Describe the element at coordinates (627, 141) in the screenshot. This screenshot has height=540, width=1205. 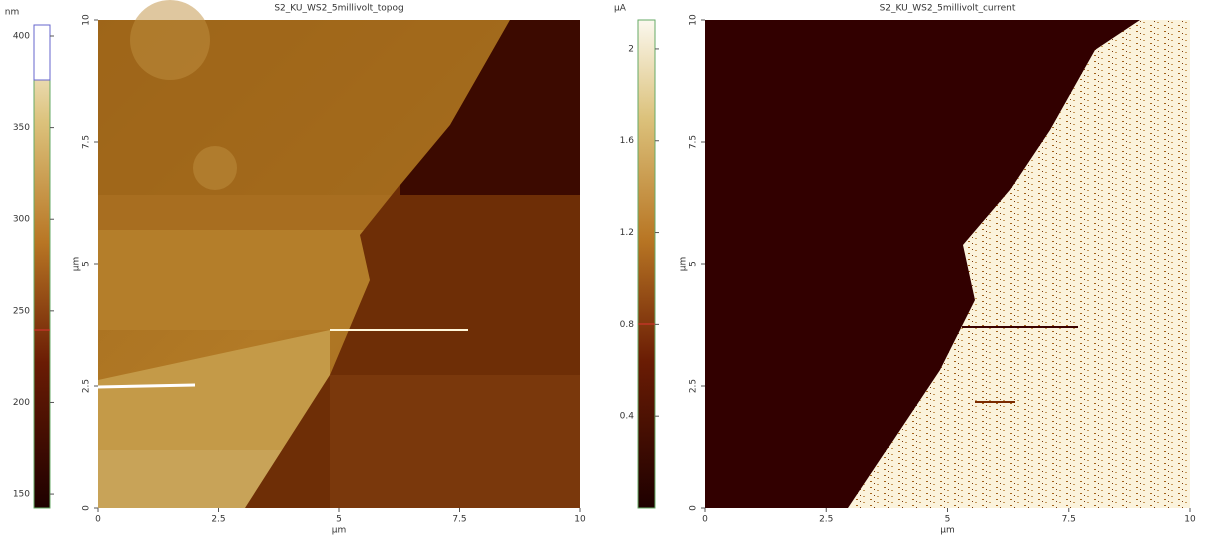
I see `colorbar-tick-label: 1.6` at that location.